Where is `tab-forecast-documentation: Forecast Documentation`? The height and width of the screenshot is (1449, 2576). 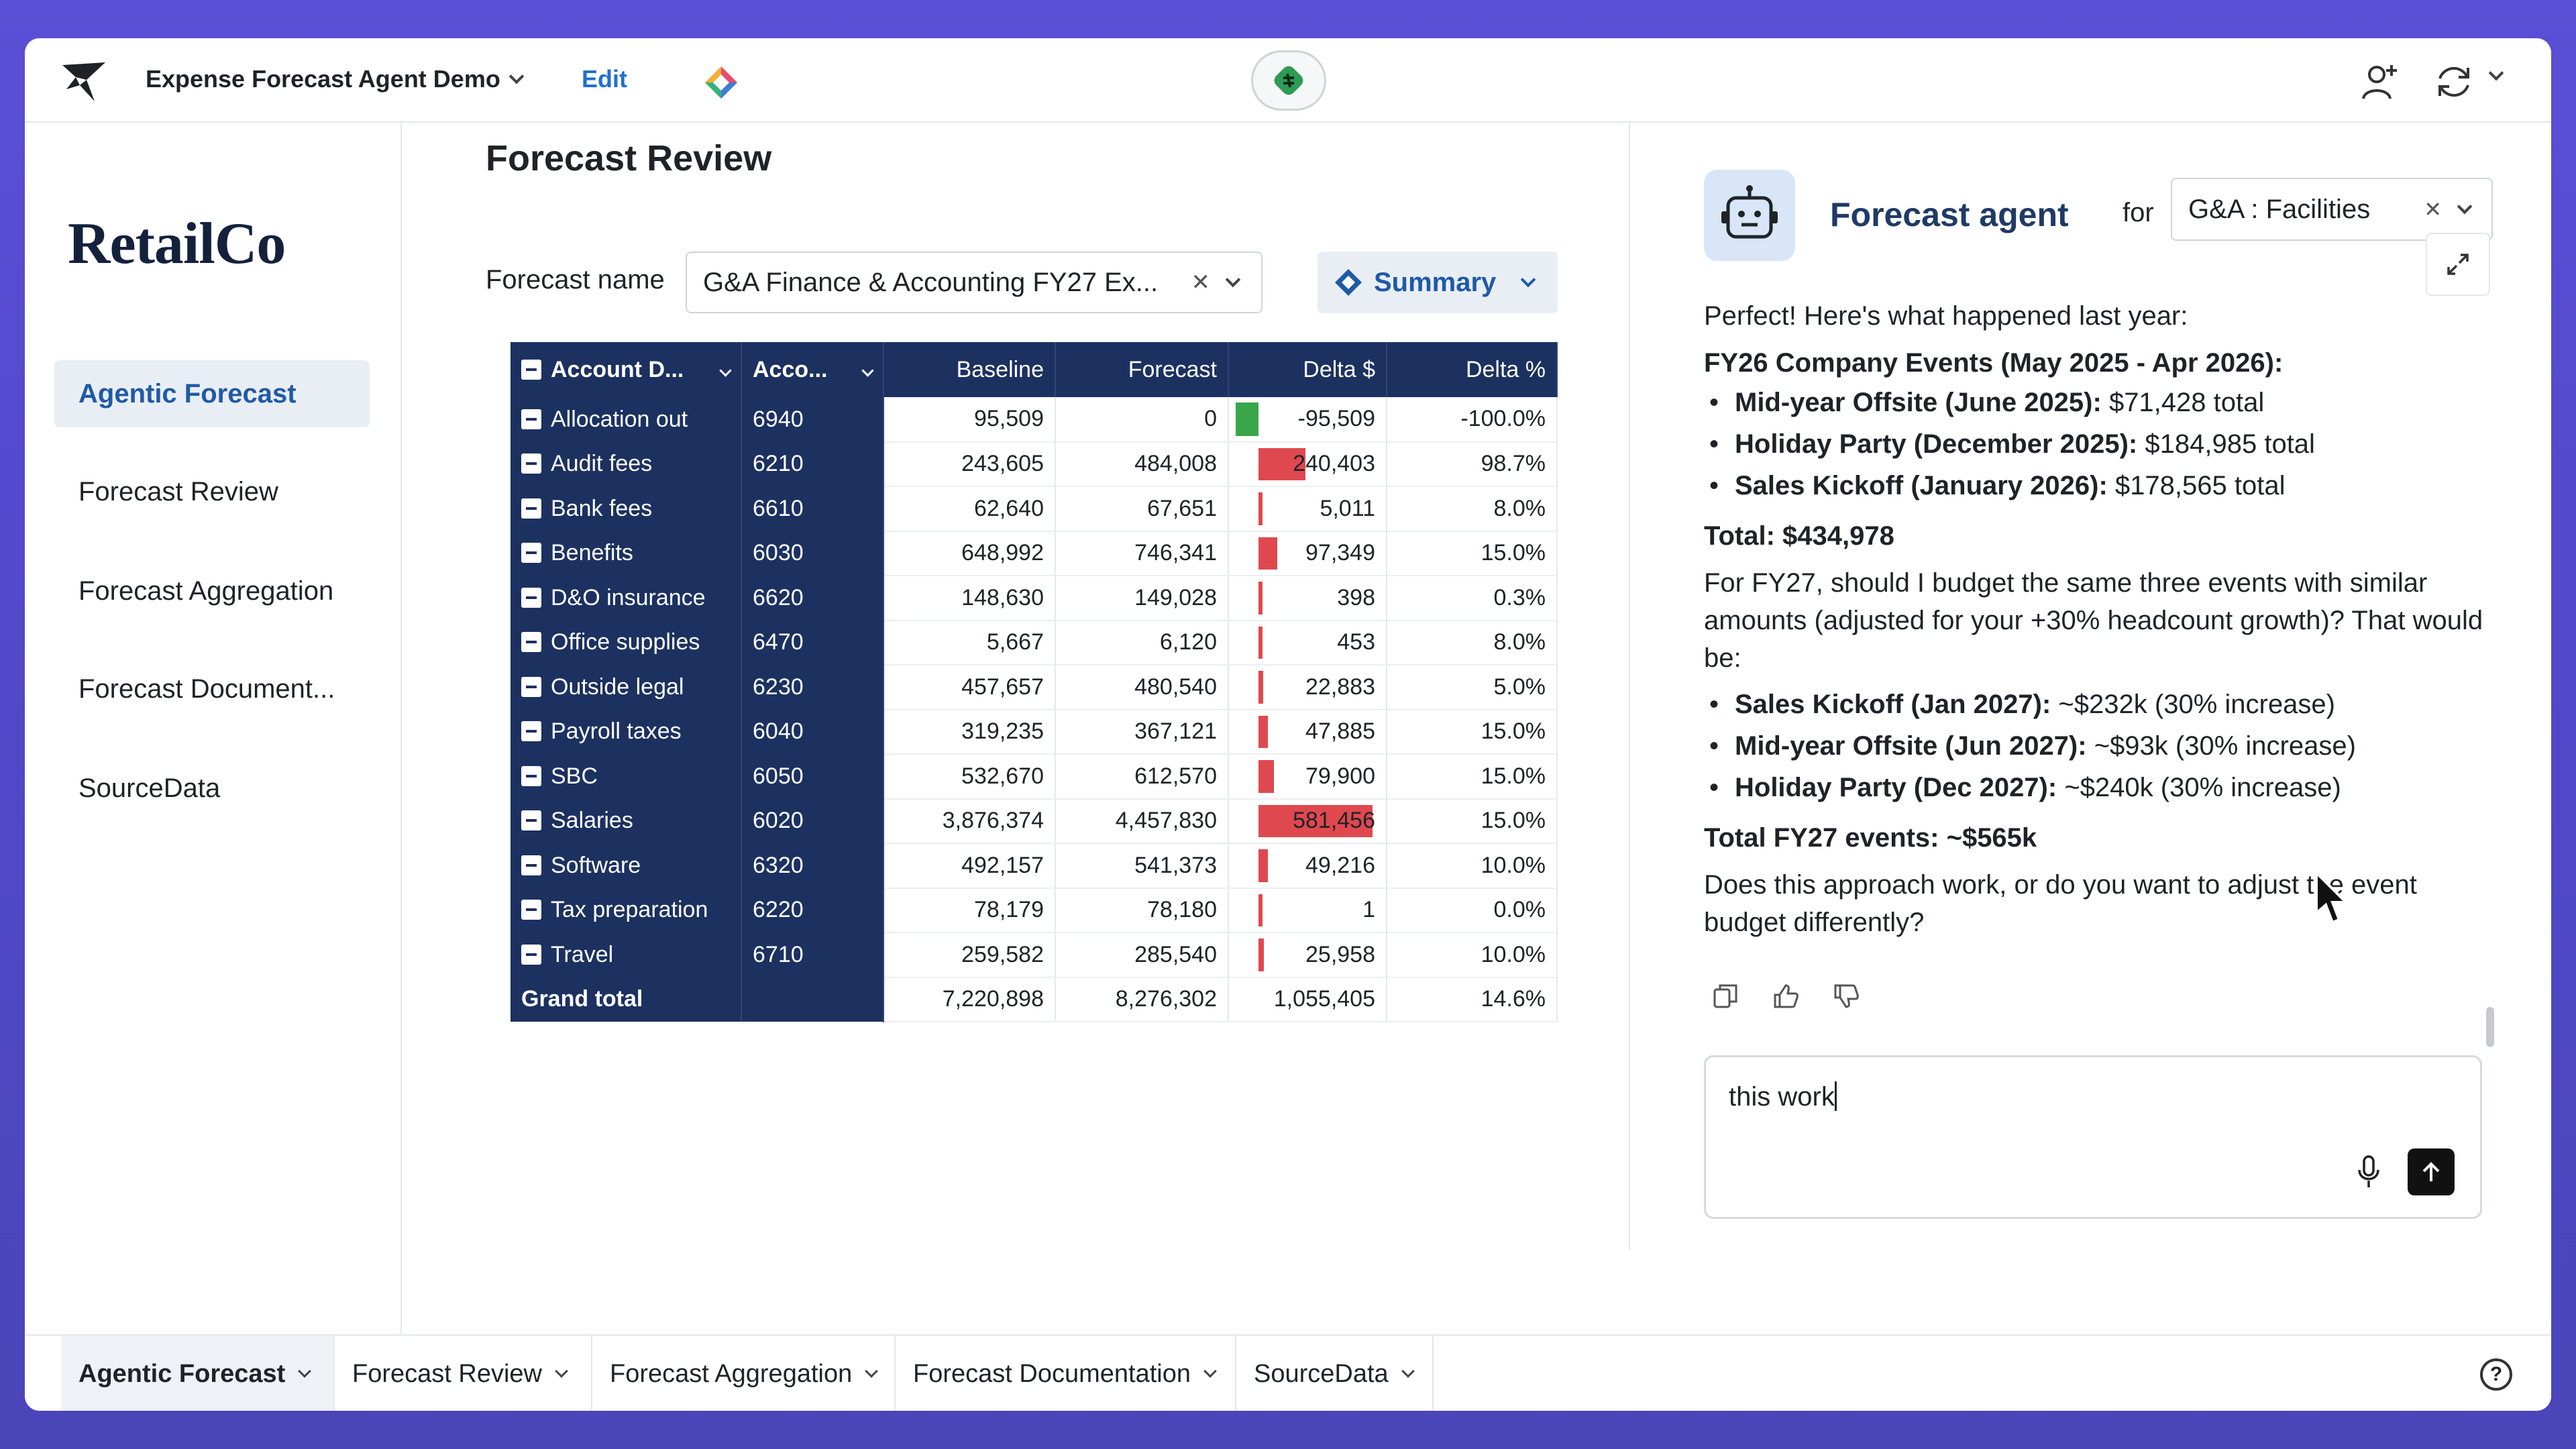 tab-forecast-documentation: Forecast Documentation is located at coordinates (1066, 1373).